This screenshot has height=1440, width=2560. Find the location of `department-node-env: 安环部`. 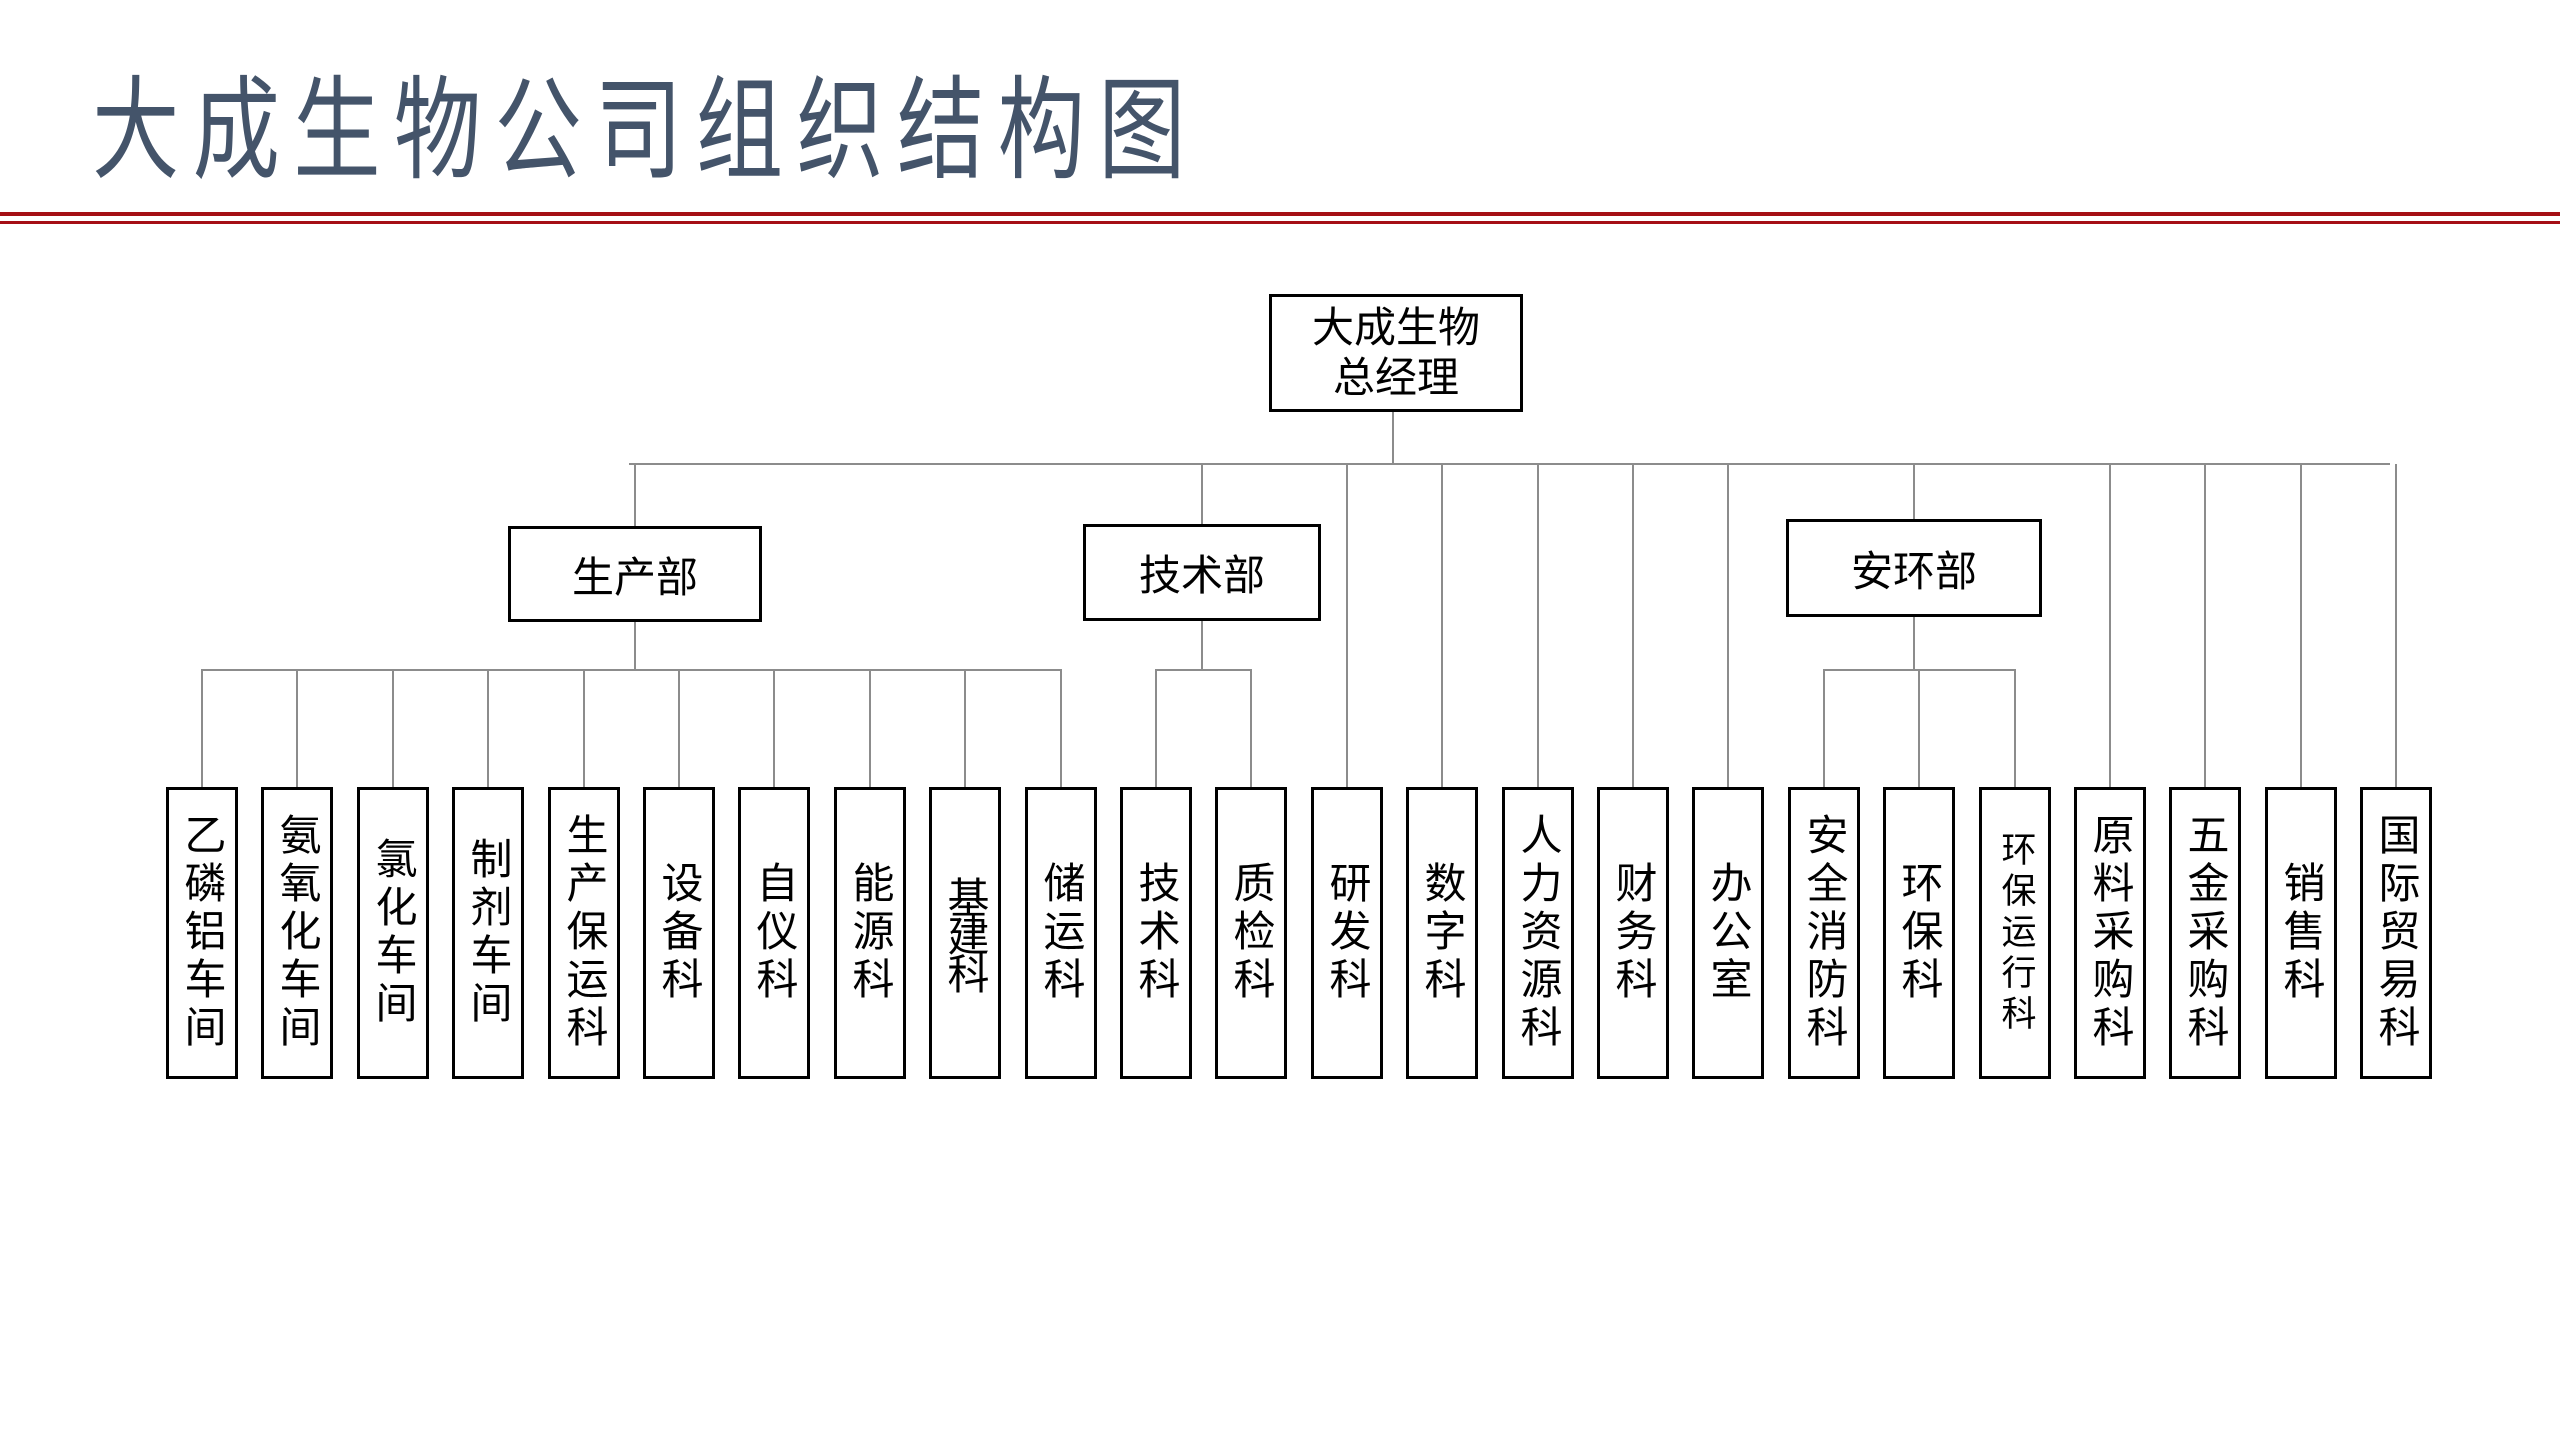

department-node-env: 安环部 is located at coordinates (1914, 568).